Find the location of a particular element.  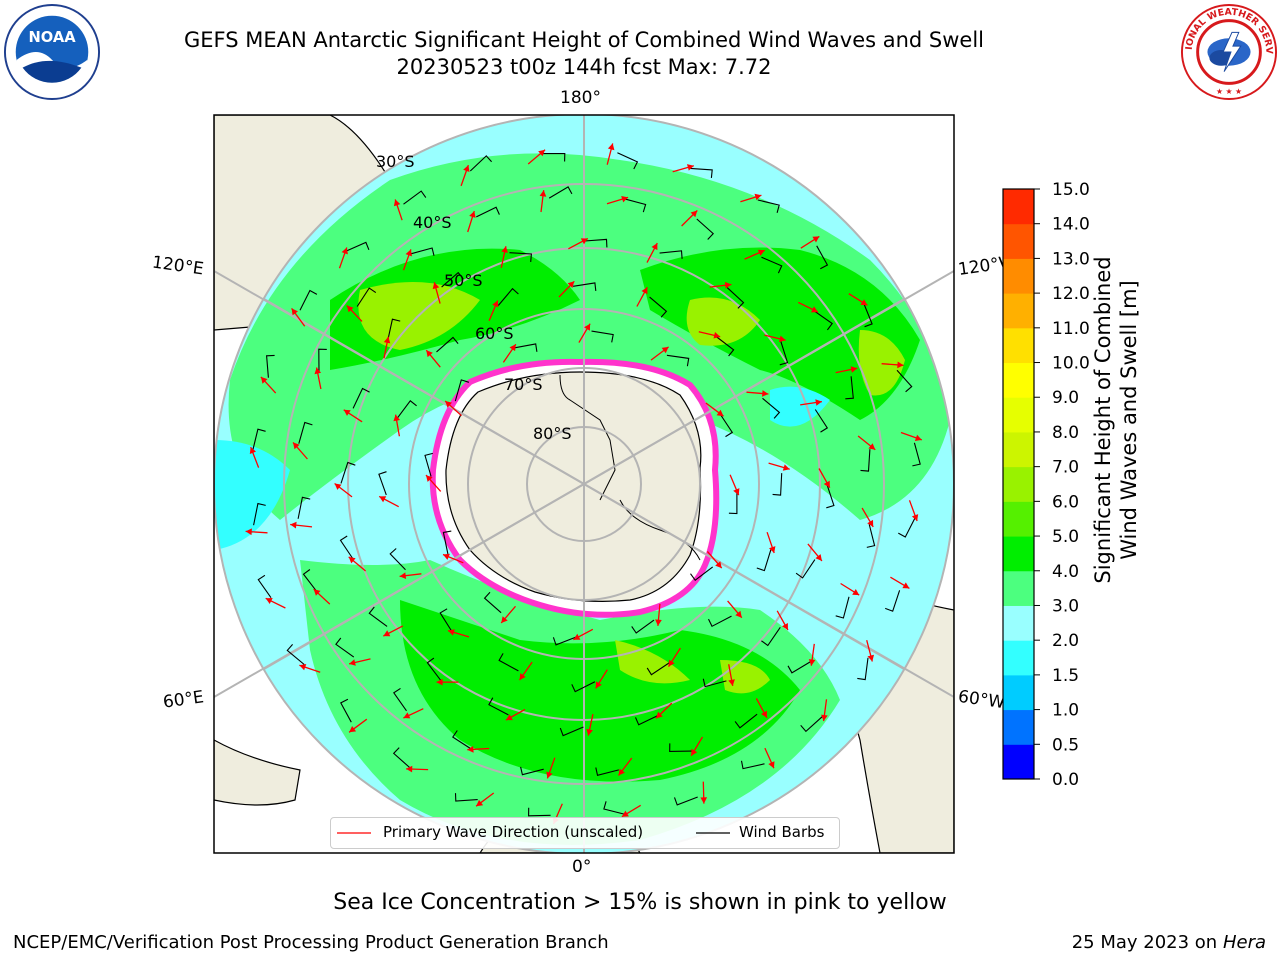

colorbar-tick-label: 4.0 is located at coordinates (1065, 572).